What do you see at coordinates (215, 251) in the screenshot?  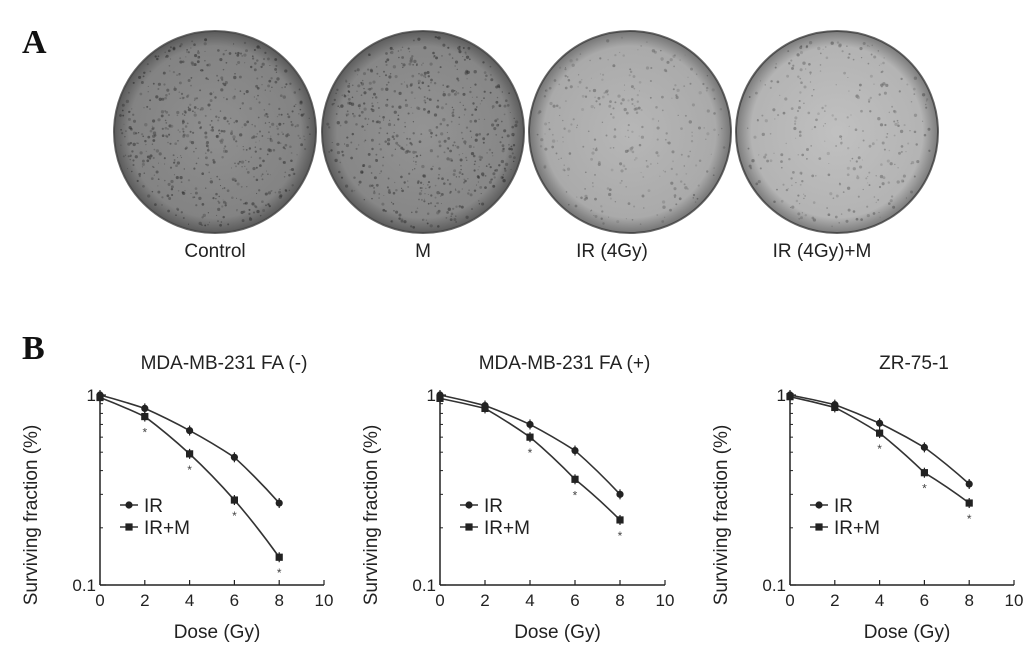 I see `plate-label-control: Control` at bounding box center [215, 251].